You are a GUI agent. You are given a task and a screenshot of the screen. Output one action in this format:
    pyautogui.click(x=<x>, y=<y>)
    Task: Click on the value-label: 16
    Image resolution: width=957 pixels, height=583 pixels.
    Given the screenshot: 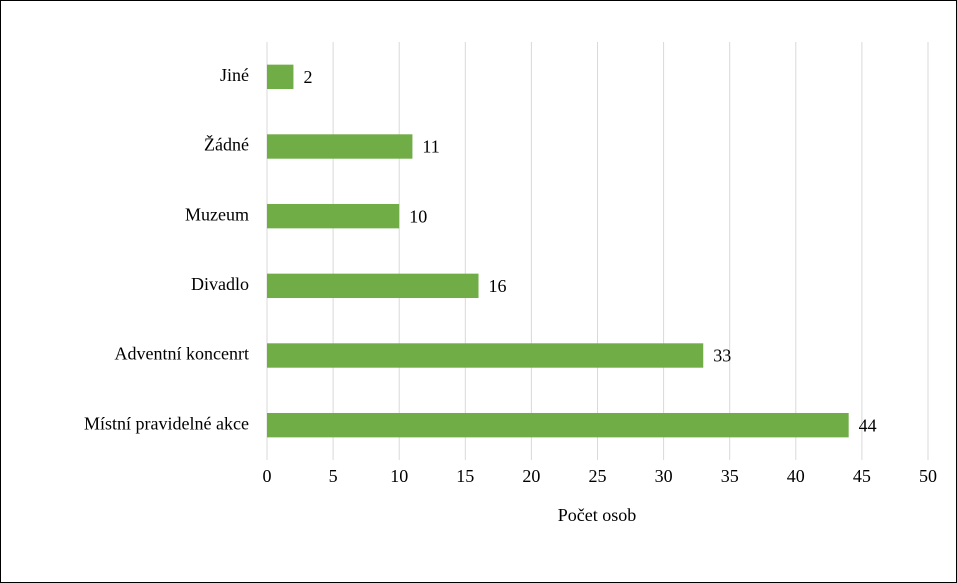 What is the action you would take?
    pyautogui.click(x=498, y=286)
    